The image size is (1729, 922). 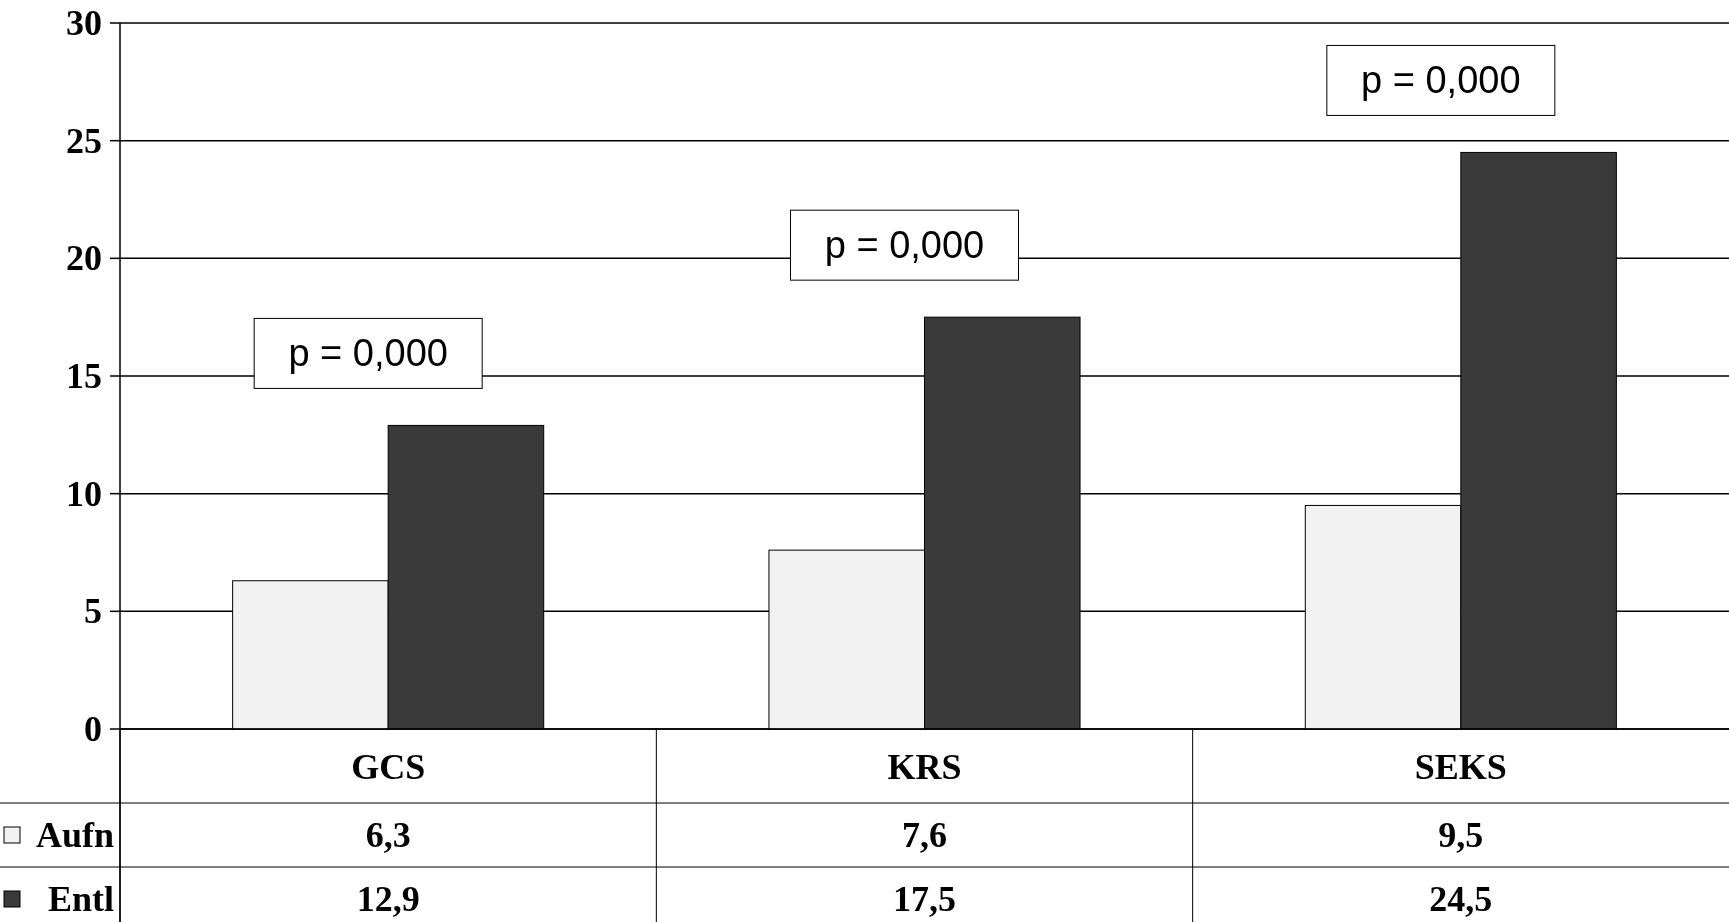 I want to click on x-tick-label: KRS, so click(x=924, y=767).